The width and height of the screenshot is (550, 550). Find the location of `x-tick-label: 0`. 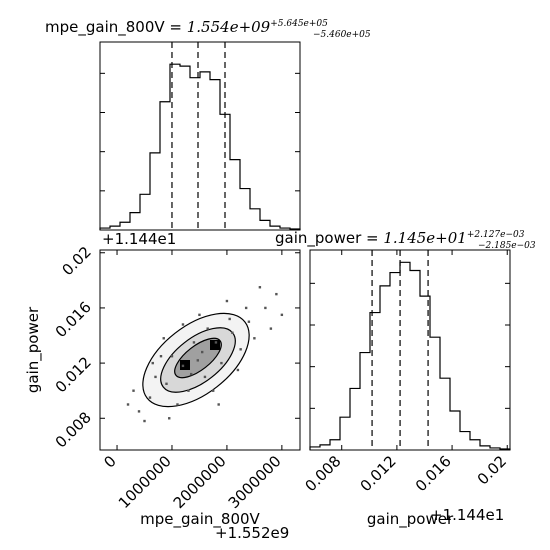

x-tick-label: 0 is located at coordinates (109, 461).